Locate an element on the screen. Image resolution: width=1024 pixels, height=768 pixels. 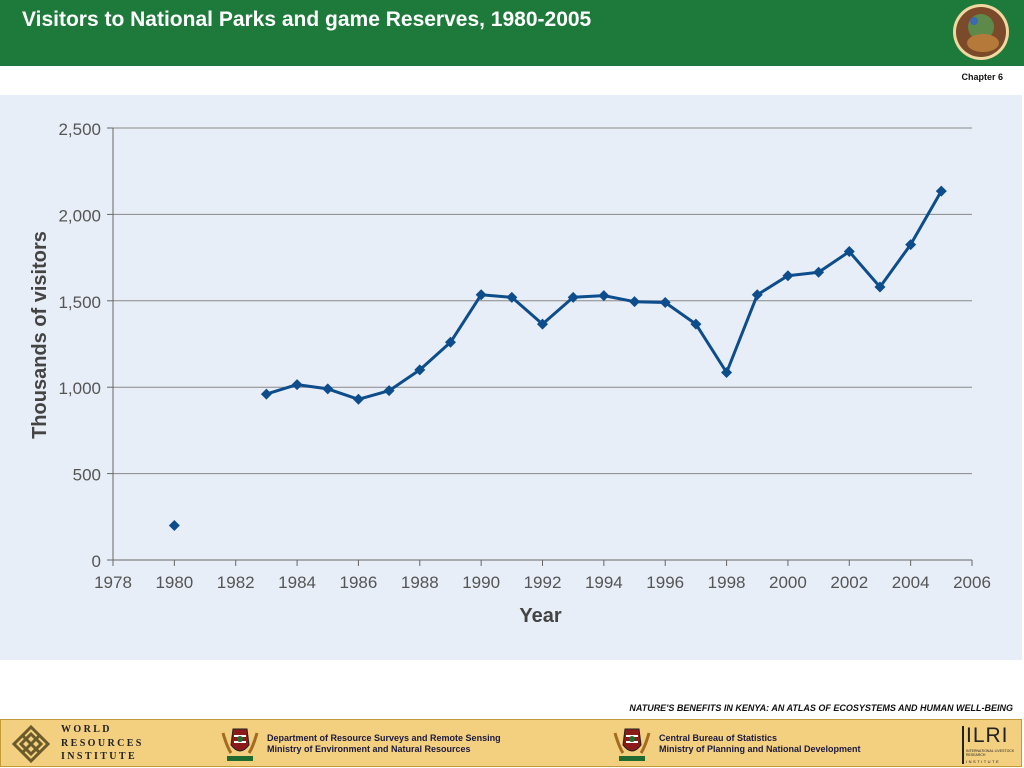
wri-line2: RESOURCES is located at coordinates (102, 743).